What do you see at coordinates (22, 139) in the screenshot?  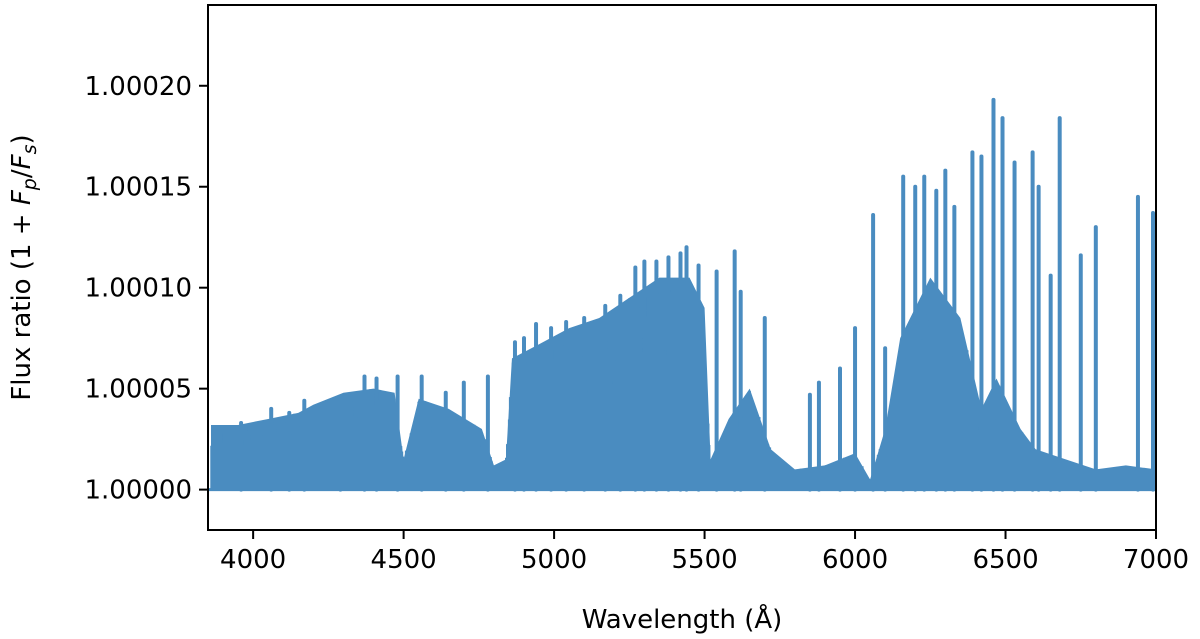 I see `y-axis-title-suffix: )` at bounding box center [22, 139].